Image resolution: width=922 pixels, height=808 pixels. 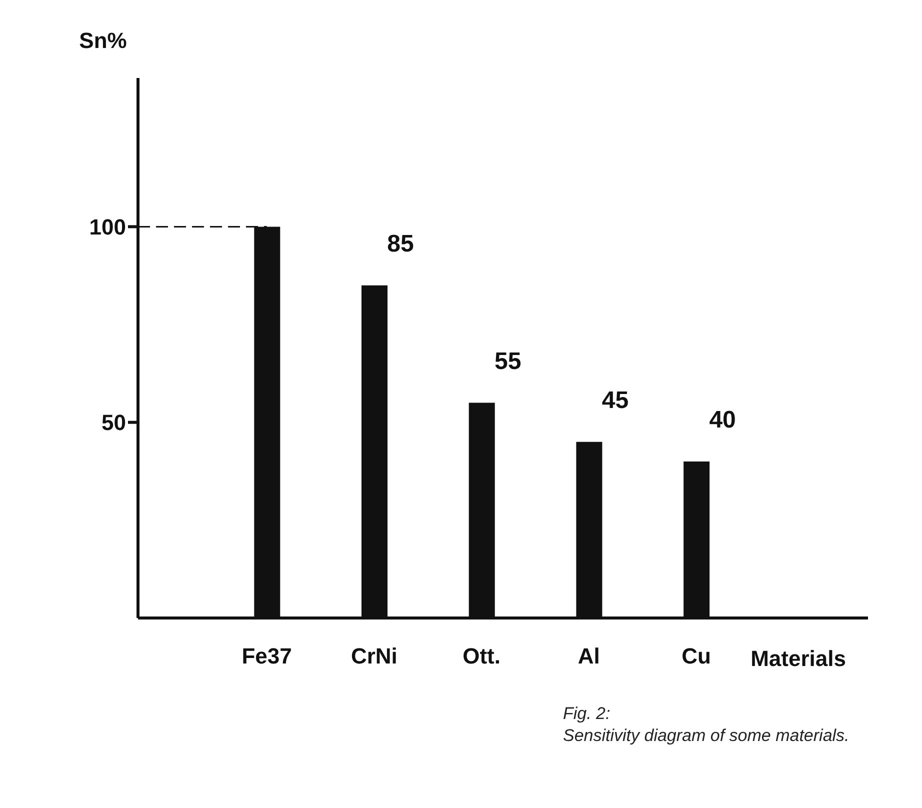 What do you see at coordinates (508, 361) in the screenshot?
I see `data-label: 55` at bounding box center [508, 361].